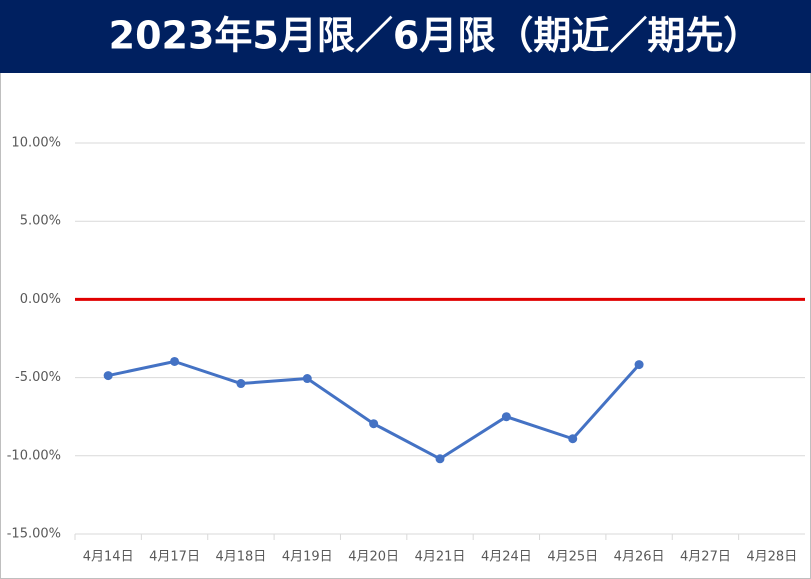 This screenshot has height=579, width=811. Describe the element at coordinates (771, 557) in the screenshot. I see `x-tick-label: 4月28日` at that location.